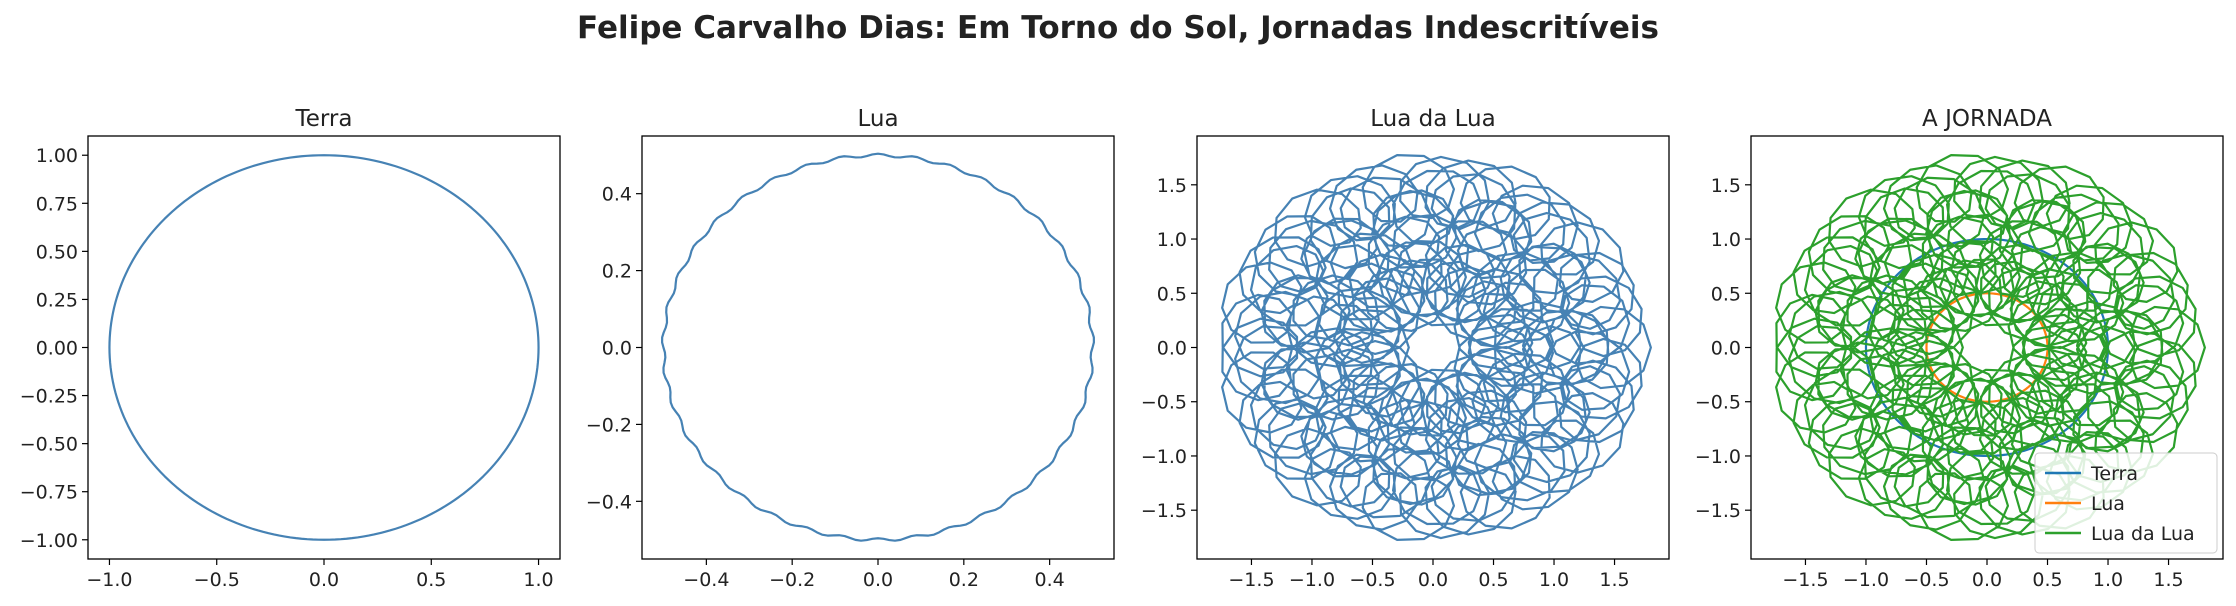  I want to click on subplot-title: Lua, so click(877, 119).